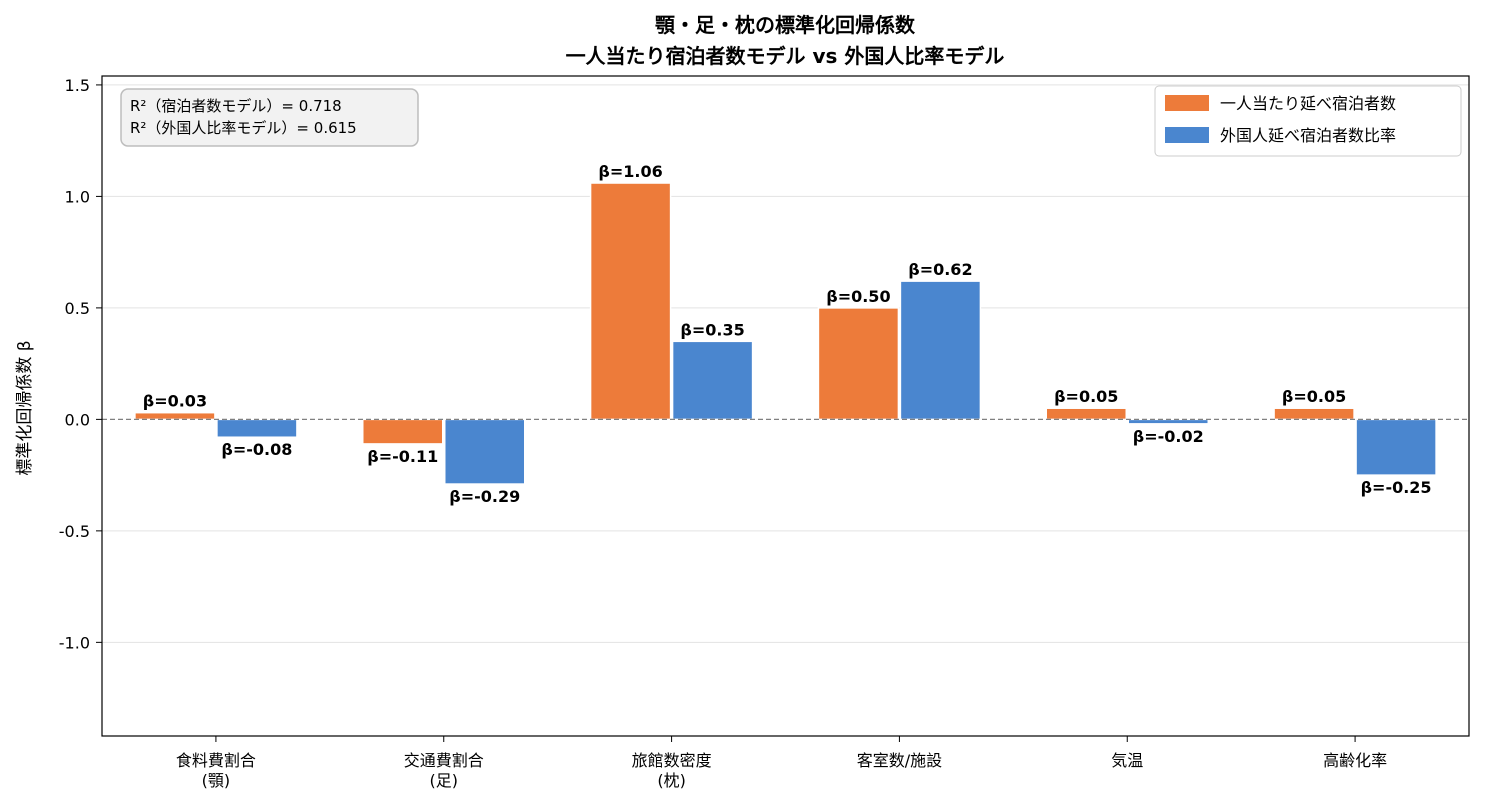 The height and width of the screenshot is (810, 1485). I want to click on y-tick-label: 1.0, so click(77, 196).